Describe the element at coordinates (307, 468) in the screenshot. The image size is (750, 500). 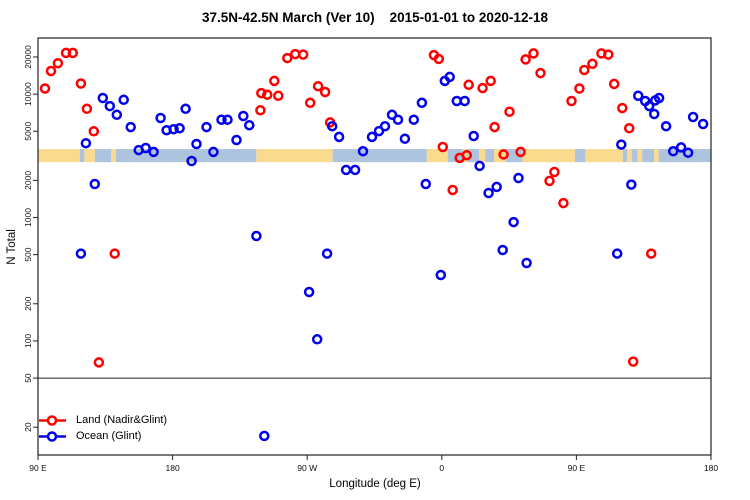
I see `x-tick-label: 90 W` at that location.